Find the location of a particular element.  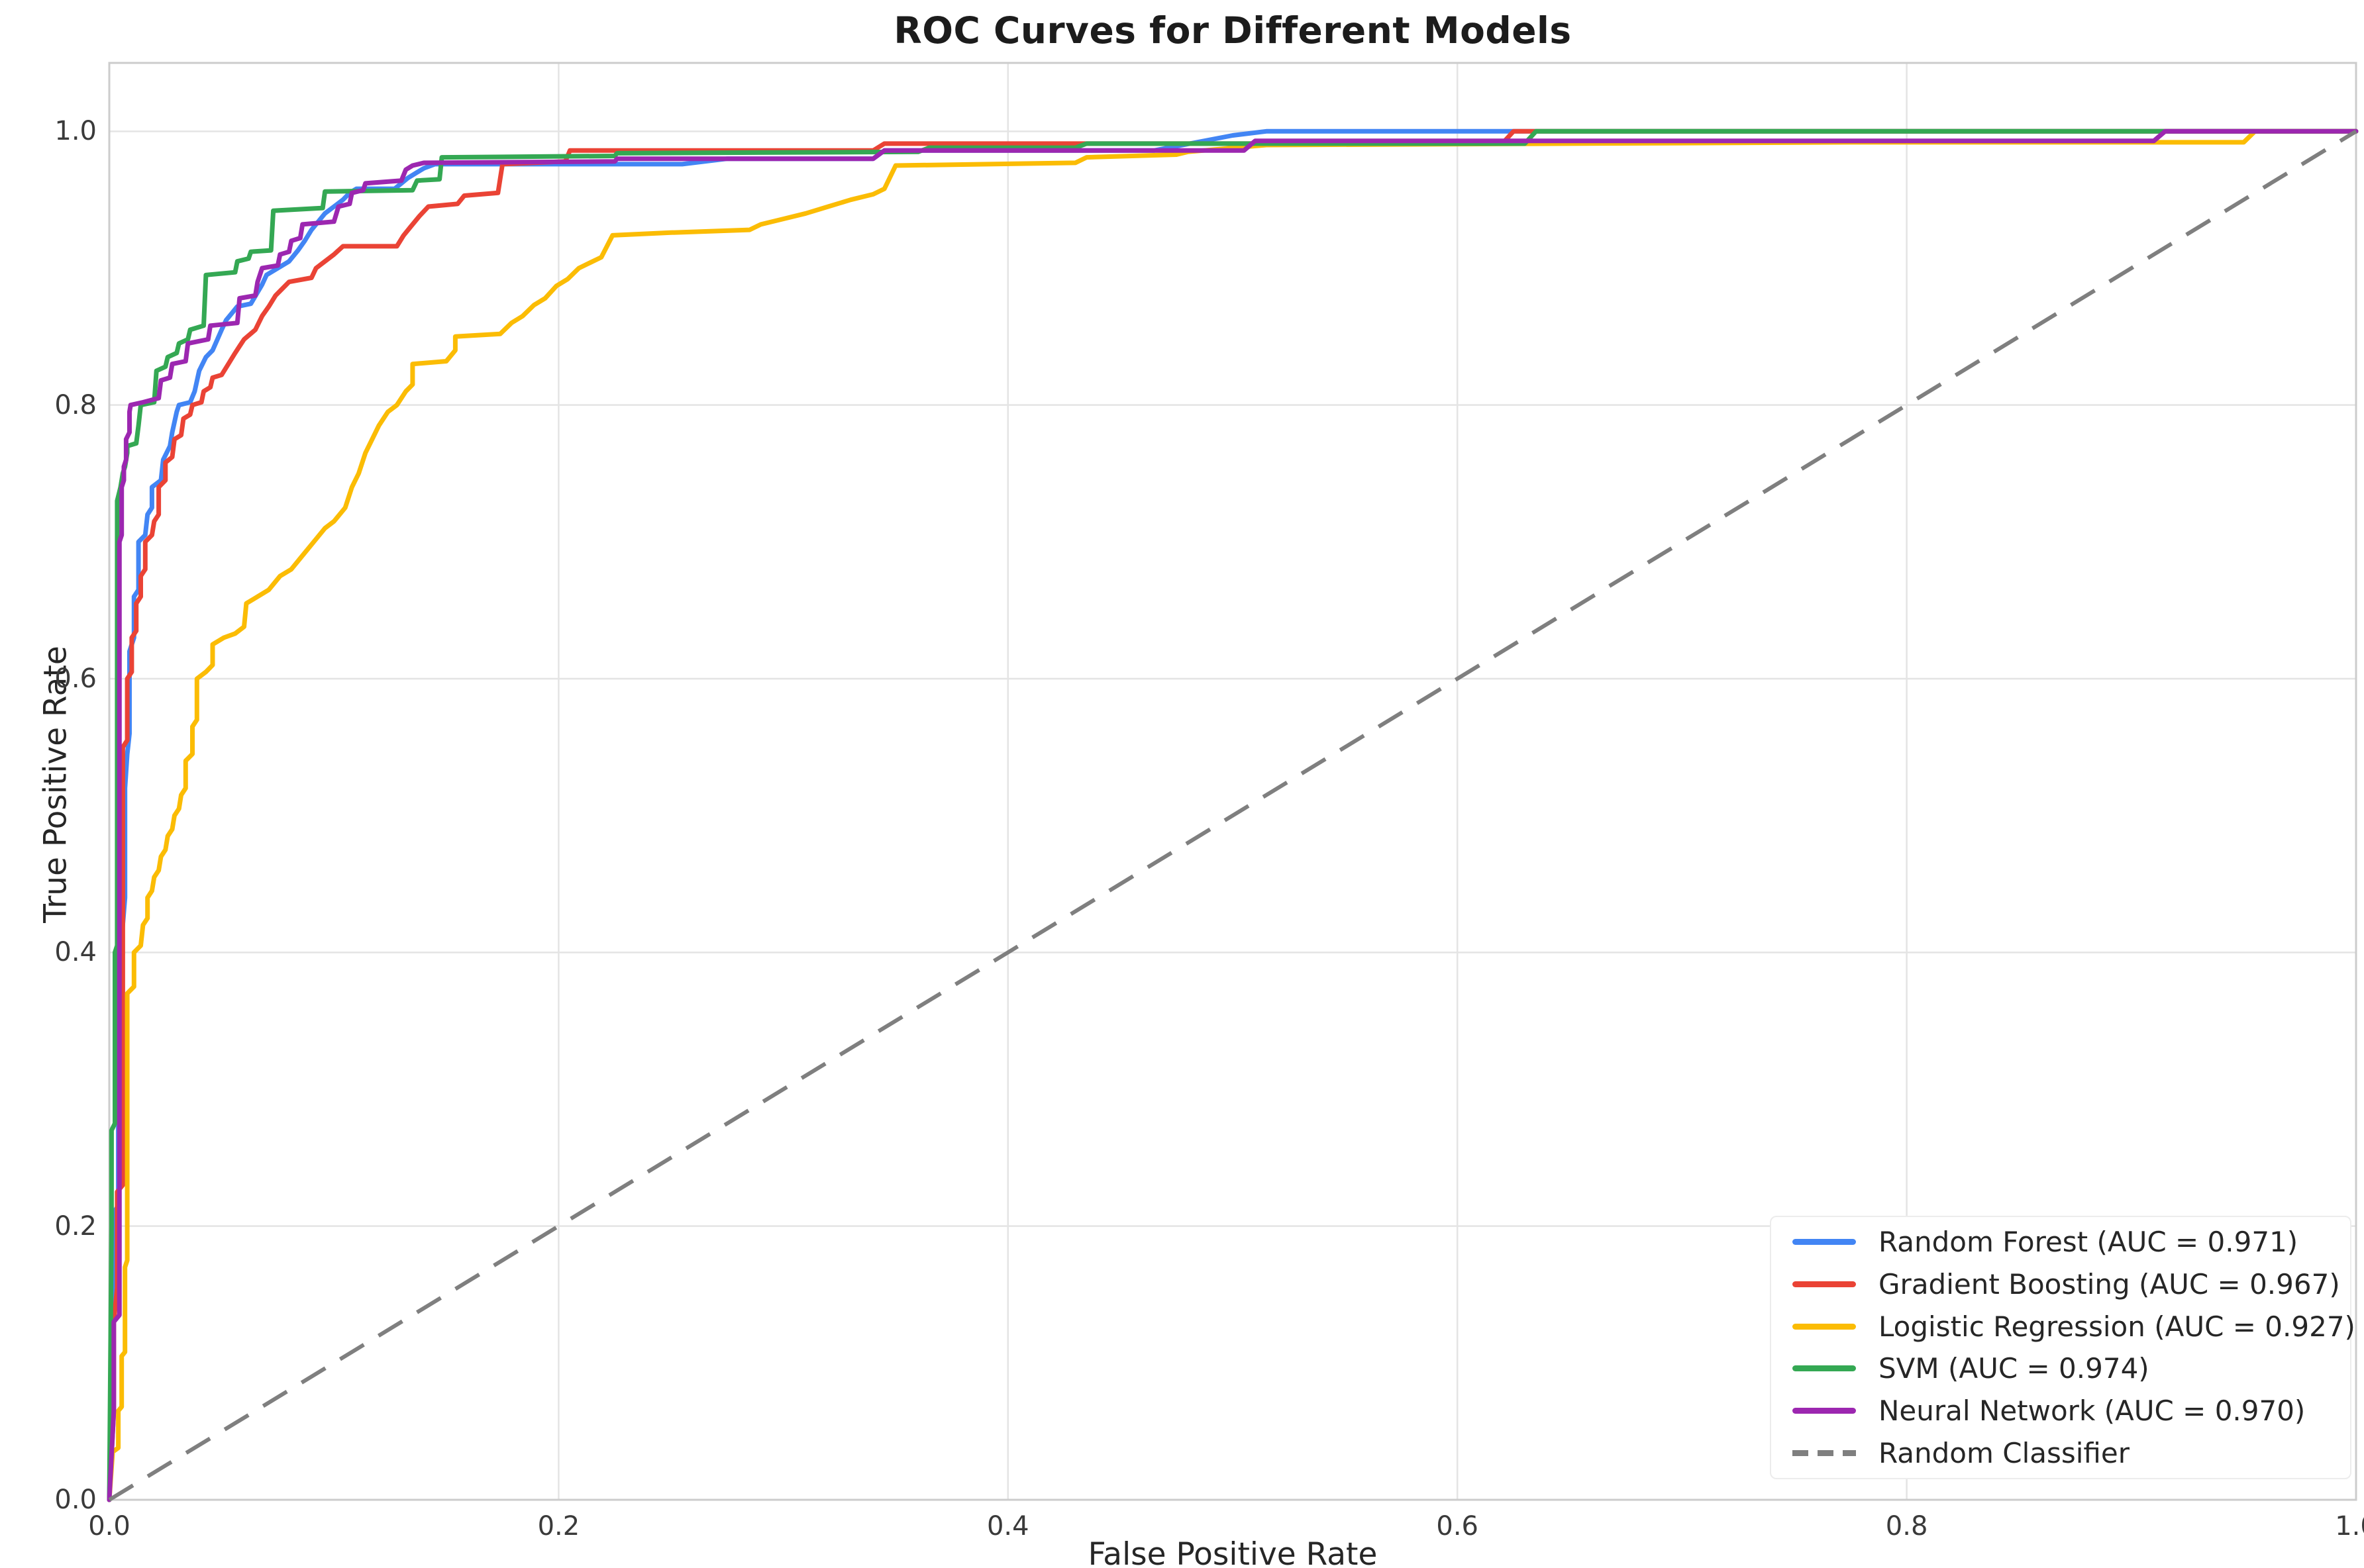

y-tick-label-1.0: 1.0 is located at coordinates (76, 131).